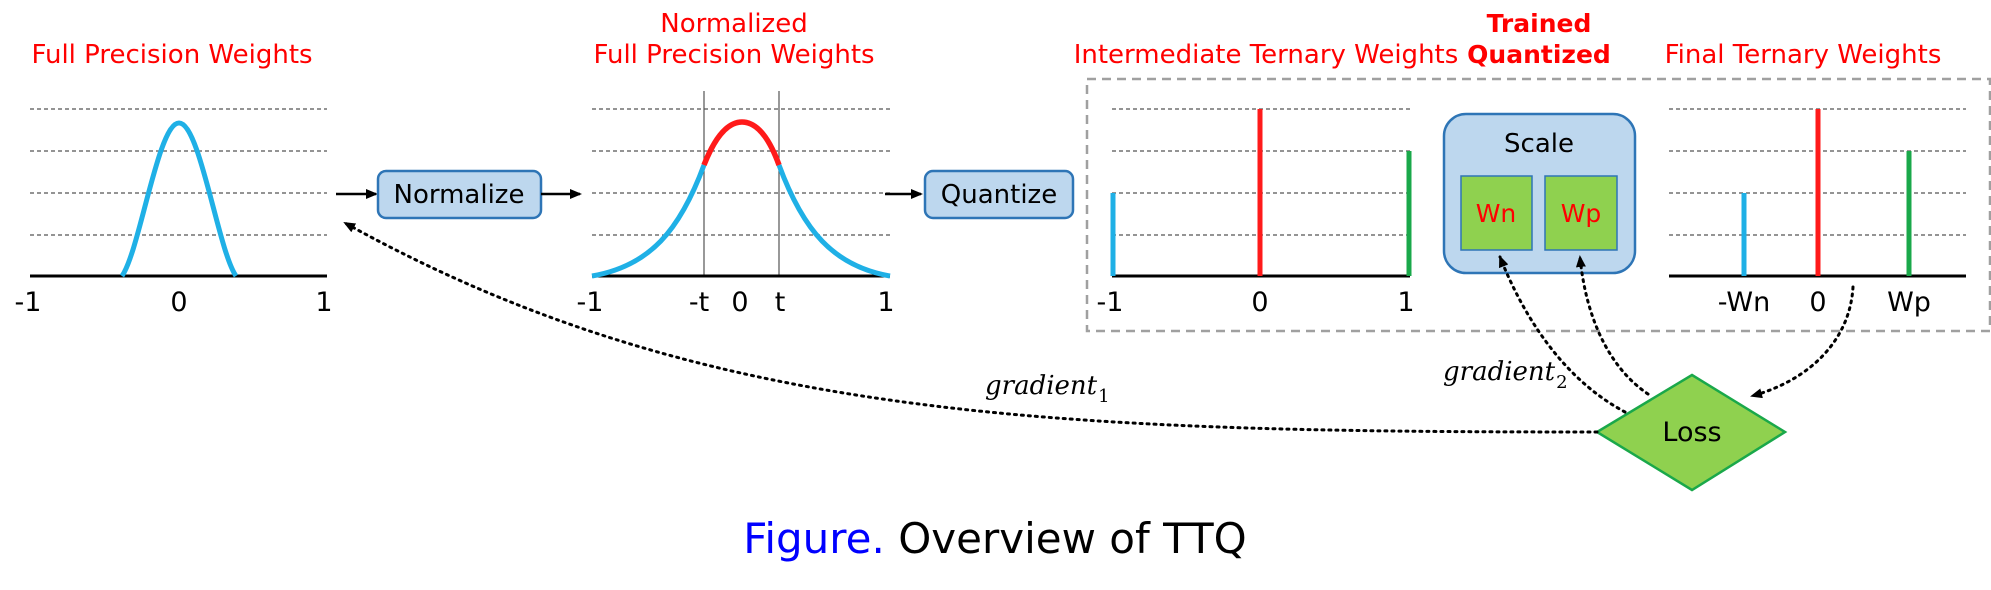  I want to click on scale-label: Scale, so click(1539, 144).